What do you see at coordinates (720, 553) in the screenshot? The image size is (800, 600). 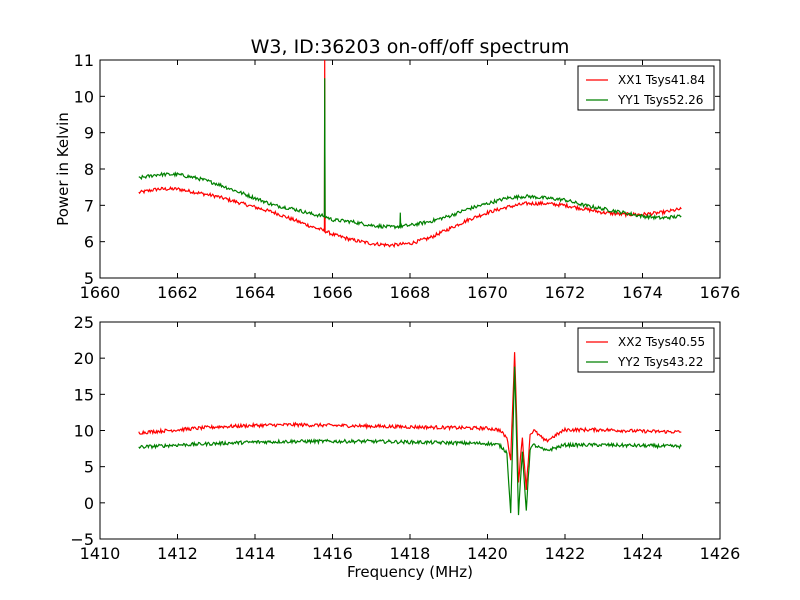 I see `x-tick-label: 1426` at bounding box center [720, 553].